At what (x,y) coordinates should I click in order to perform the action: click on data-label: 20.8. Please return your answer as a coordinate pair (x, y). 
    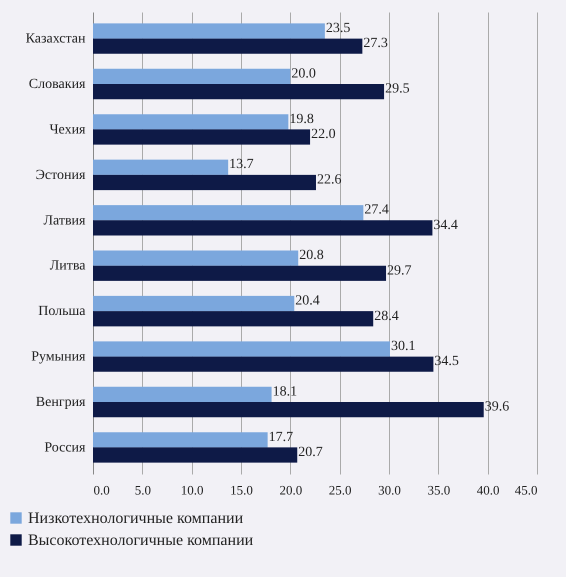
    Looking at the image, I should click on (311, 256).